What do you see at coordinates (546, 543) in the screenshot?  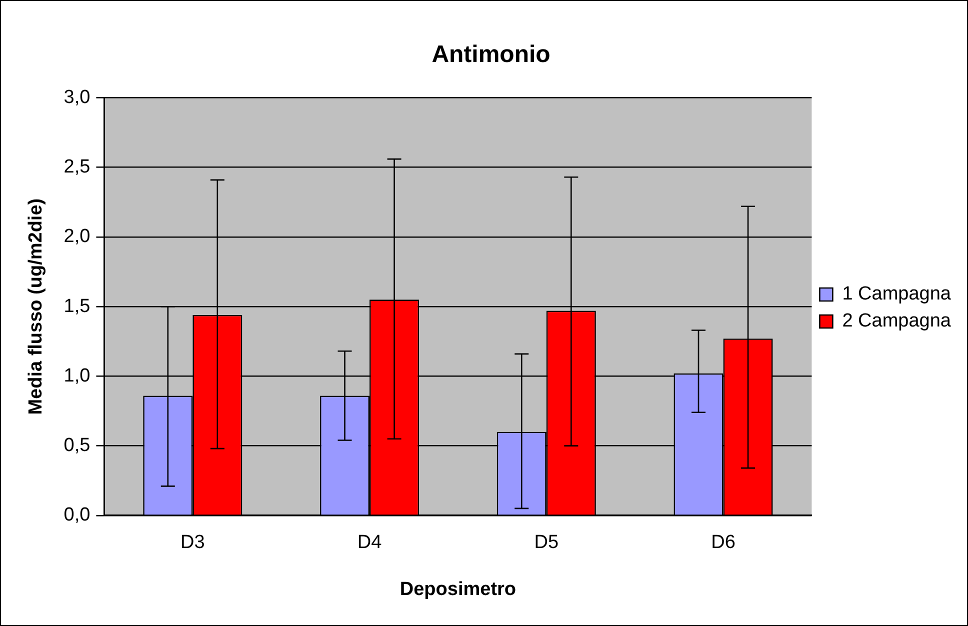 I see `x-tick-label: D5` at bounding box center [546, 543].